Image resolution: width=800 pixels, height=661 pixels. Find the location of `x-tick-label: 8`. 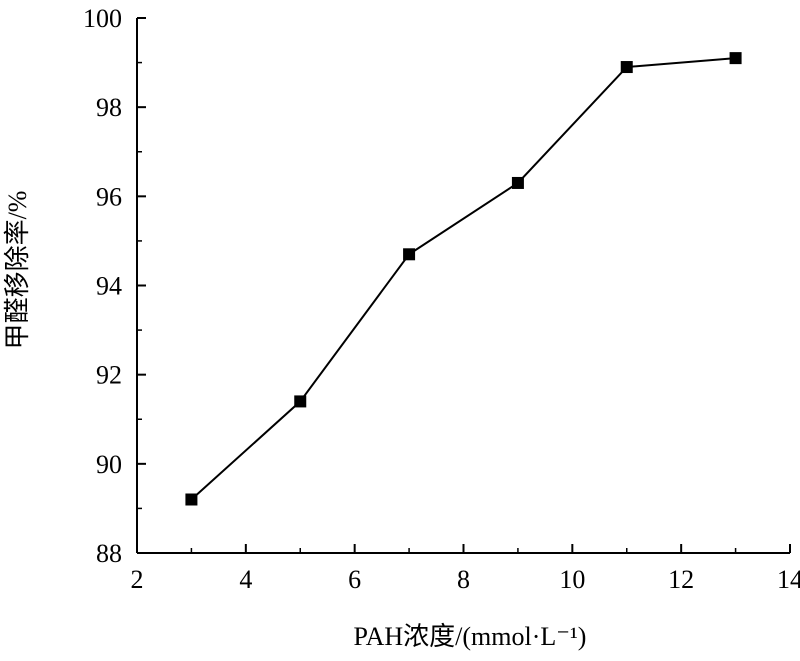

x-tick-label: 8 is located at coordinates (463, 579).